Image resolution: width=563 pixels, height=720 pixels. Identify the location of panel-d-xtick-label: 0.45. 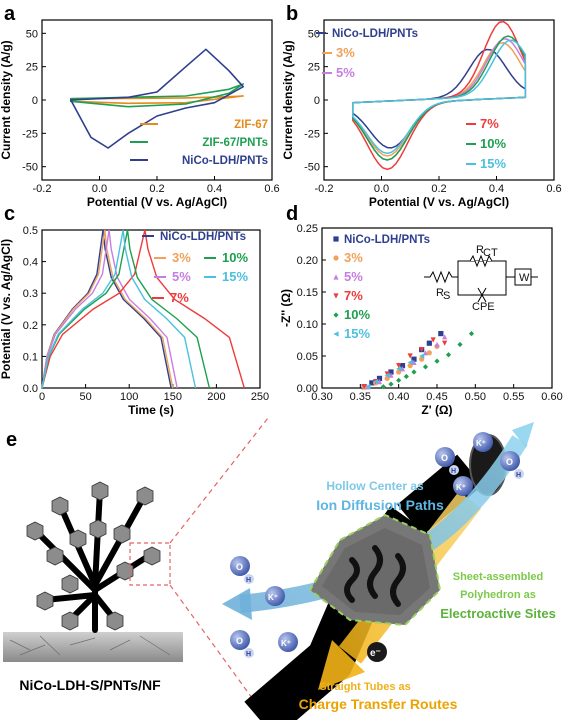
(436, 397).